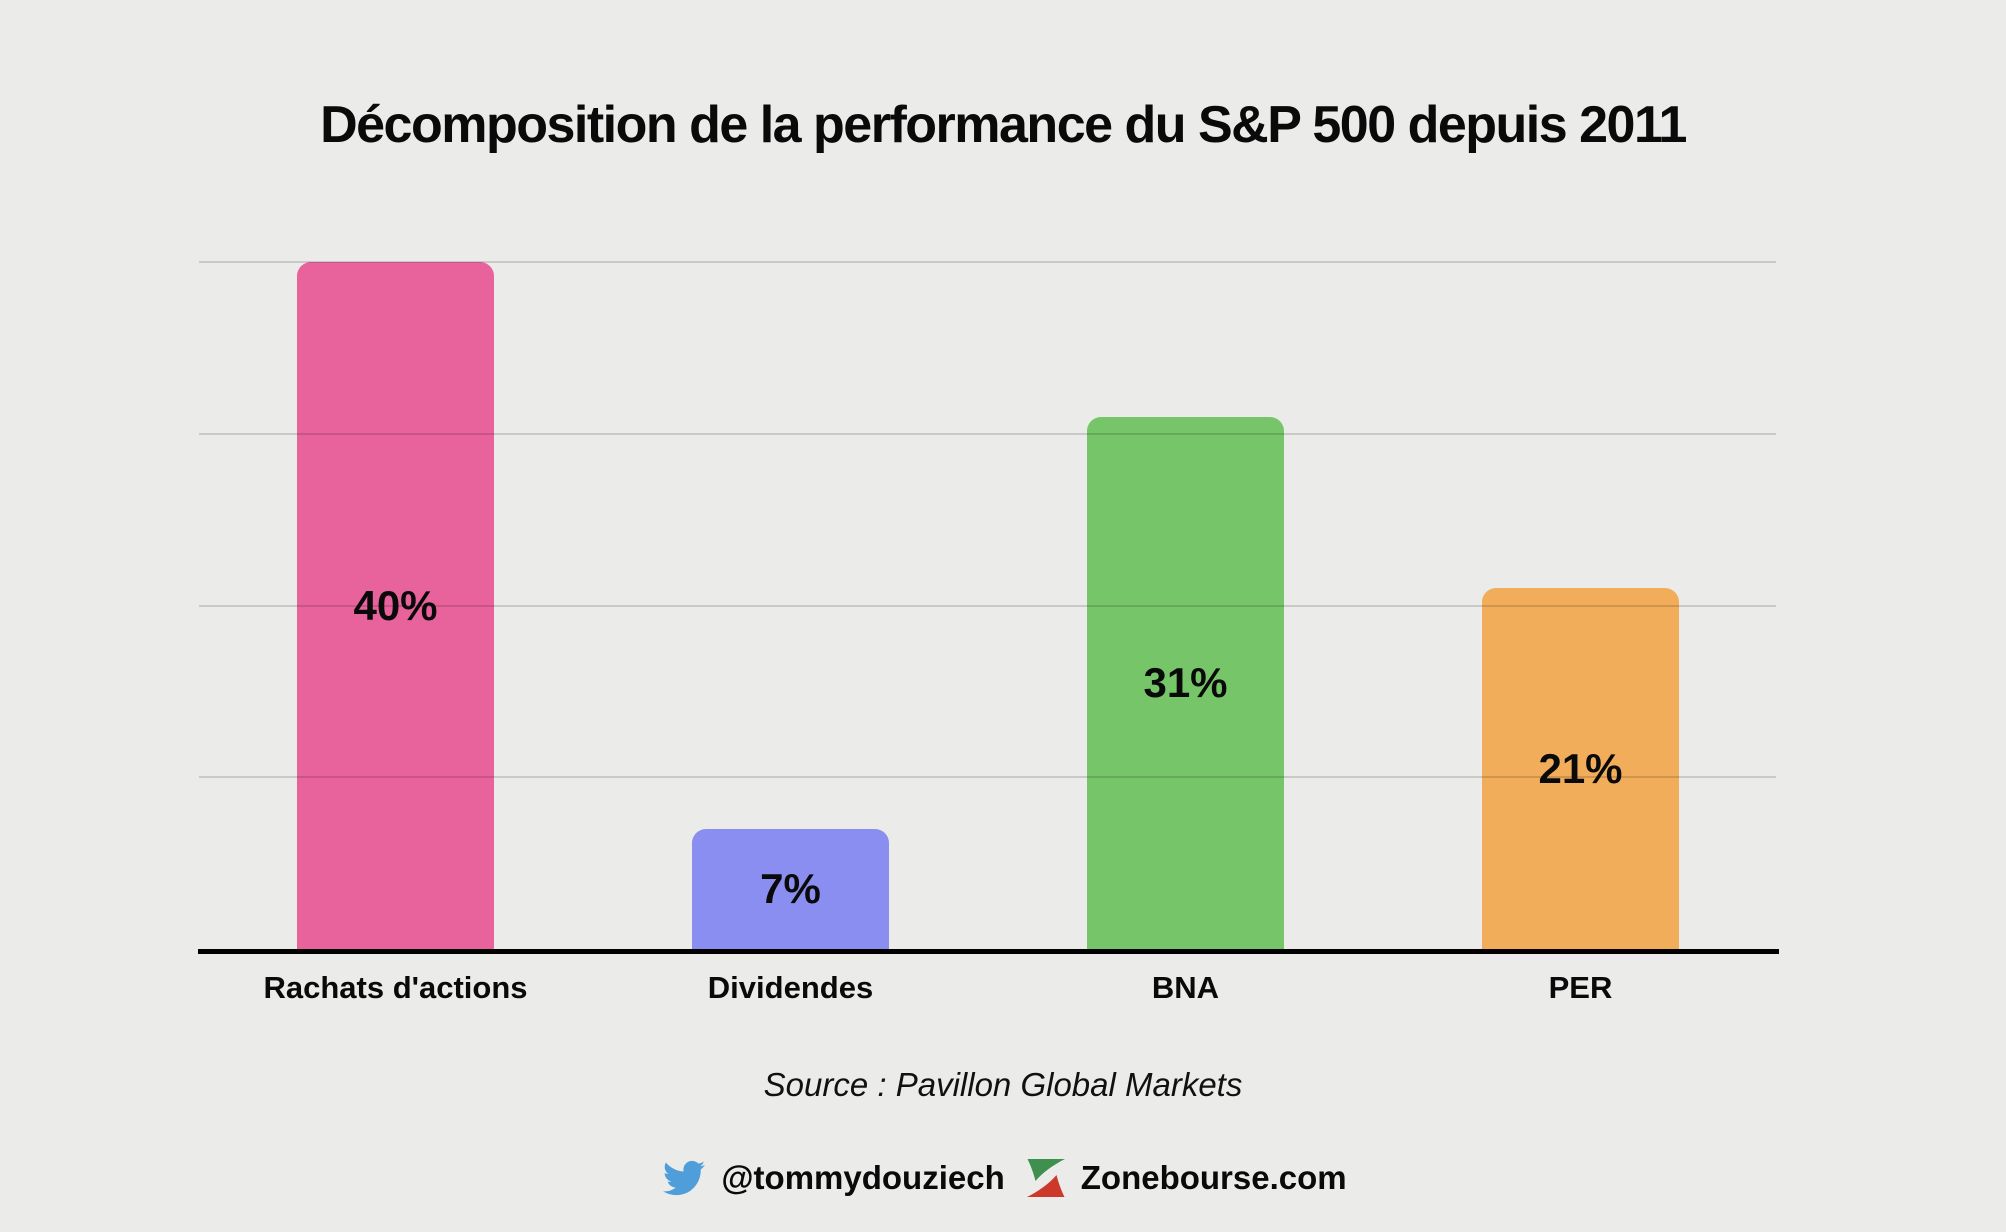 This screenshot has width=2006, height=1232. I want to click on category-label-rachats-d-actions: Rachats d'actions, so click(395, 987).